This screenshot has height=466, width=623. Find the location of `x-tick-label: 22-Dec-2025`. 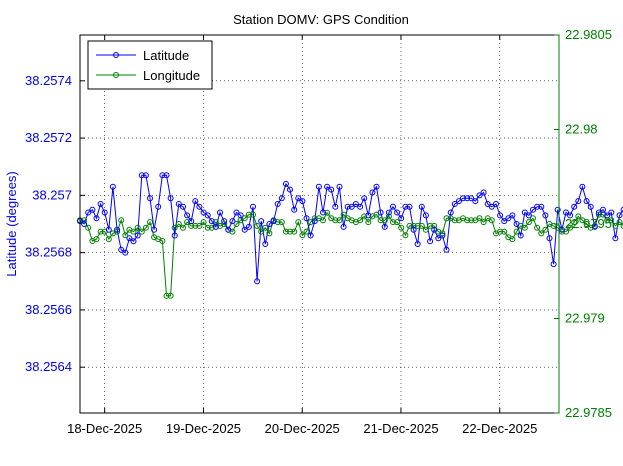

x-tick-label: 22-Dec-2025 is located at coordinates (499, 428).